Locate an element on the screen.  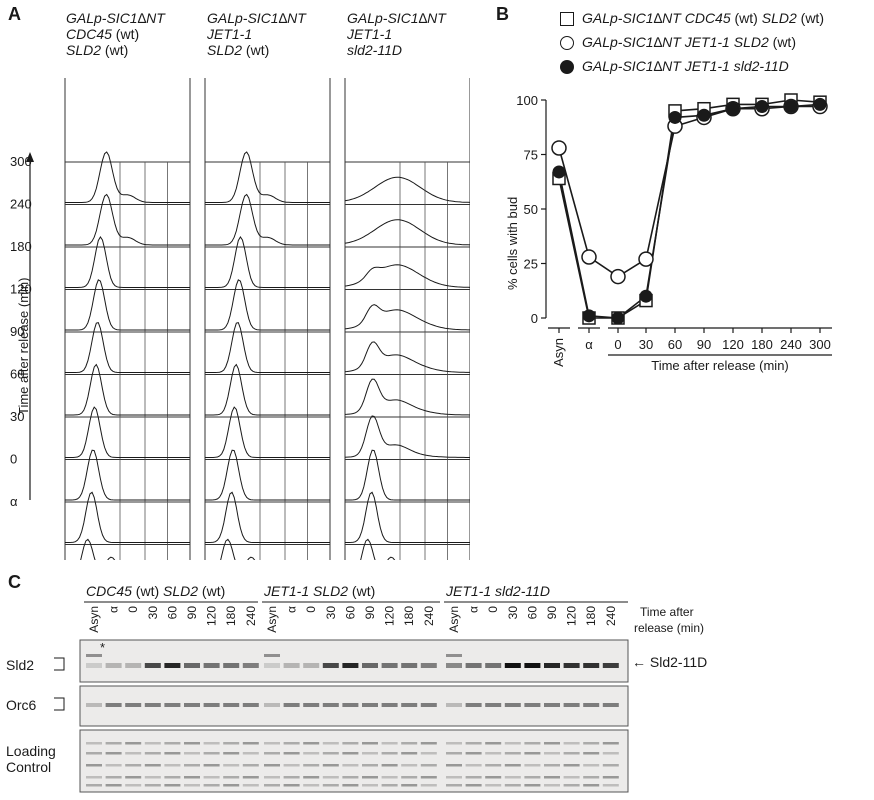
row-time-label: 180 is located at coordinates (21, 246).